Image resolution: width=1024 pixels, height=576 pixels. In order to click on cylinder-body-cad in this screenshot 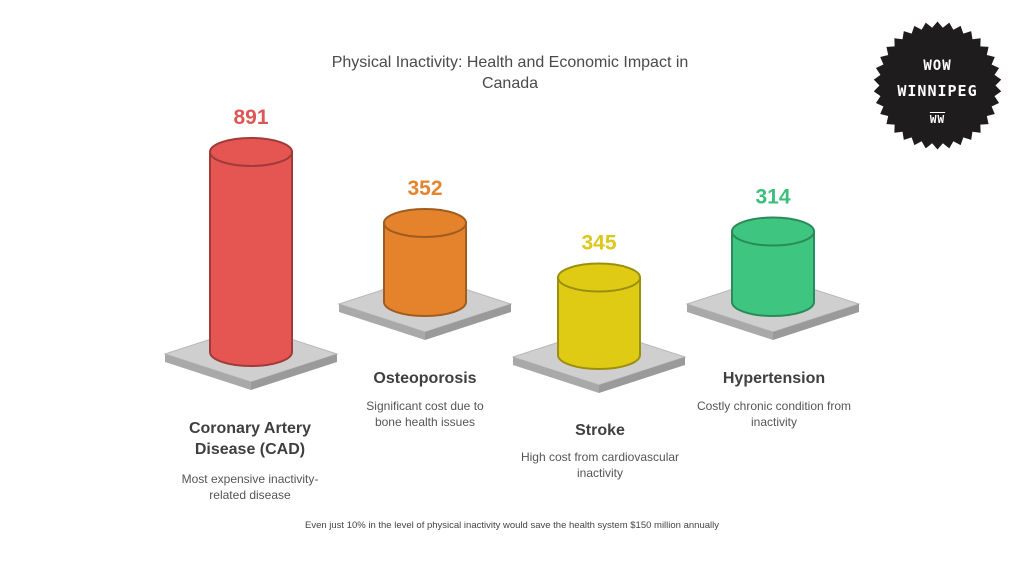, I will do `click(251, 258)`.